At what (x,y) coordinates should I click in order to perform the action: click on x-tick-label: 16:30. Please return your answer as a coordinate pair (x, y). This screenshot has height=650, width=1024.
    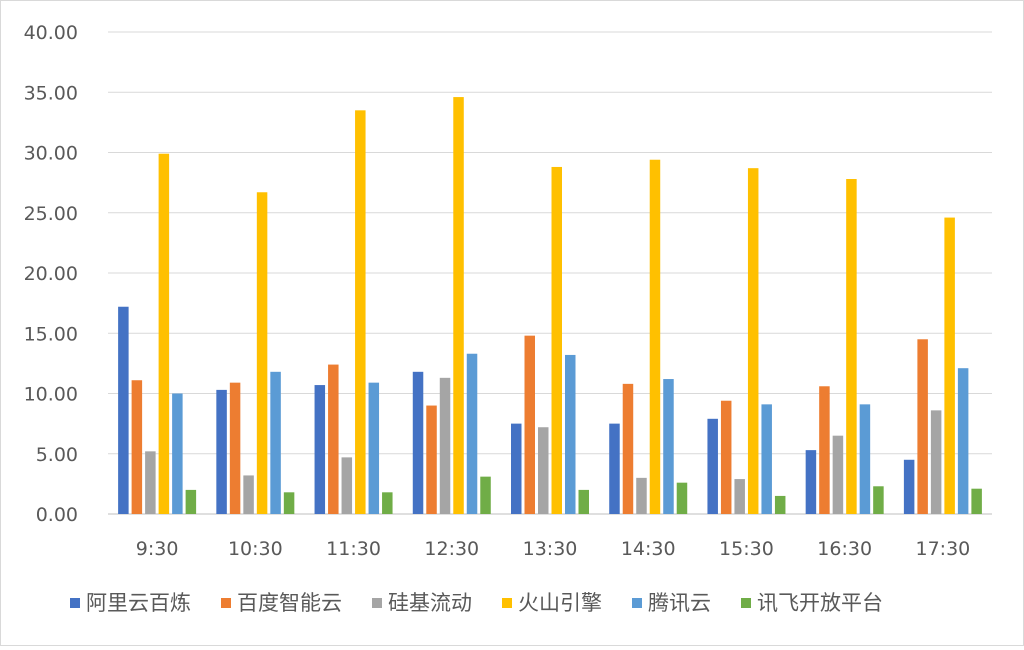
    Looking at the image, I should click on (844, 549).